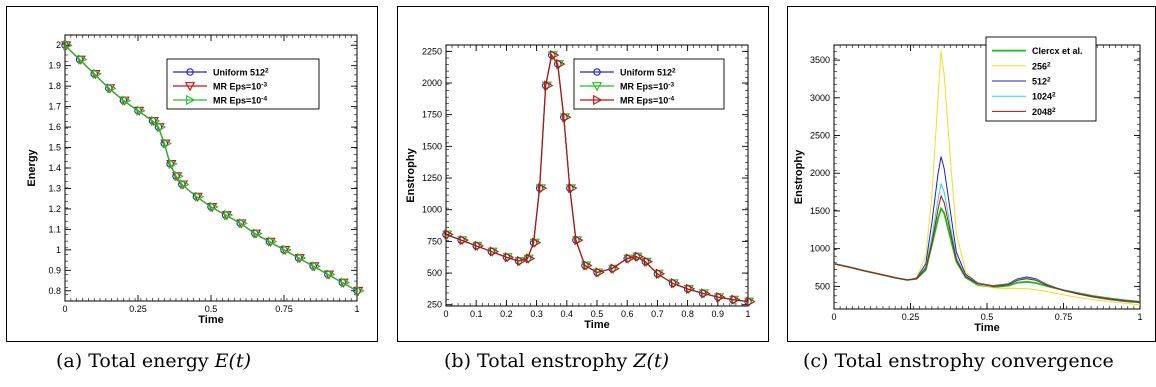  I want to click on legend-label: Clercx et al., so click(1057, 51).